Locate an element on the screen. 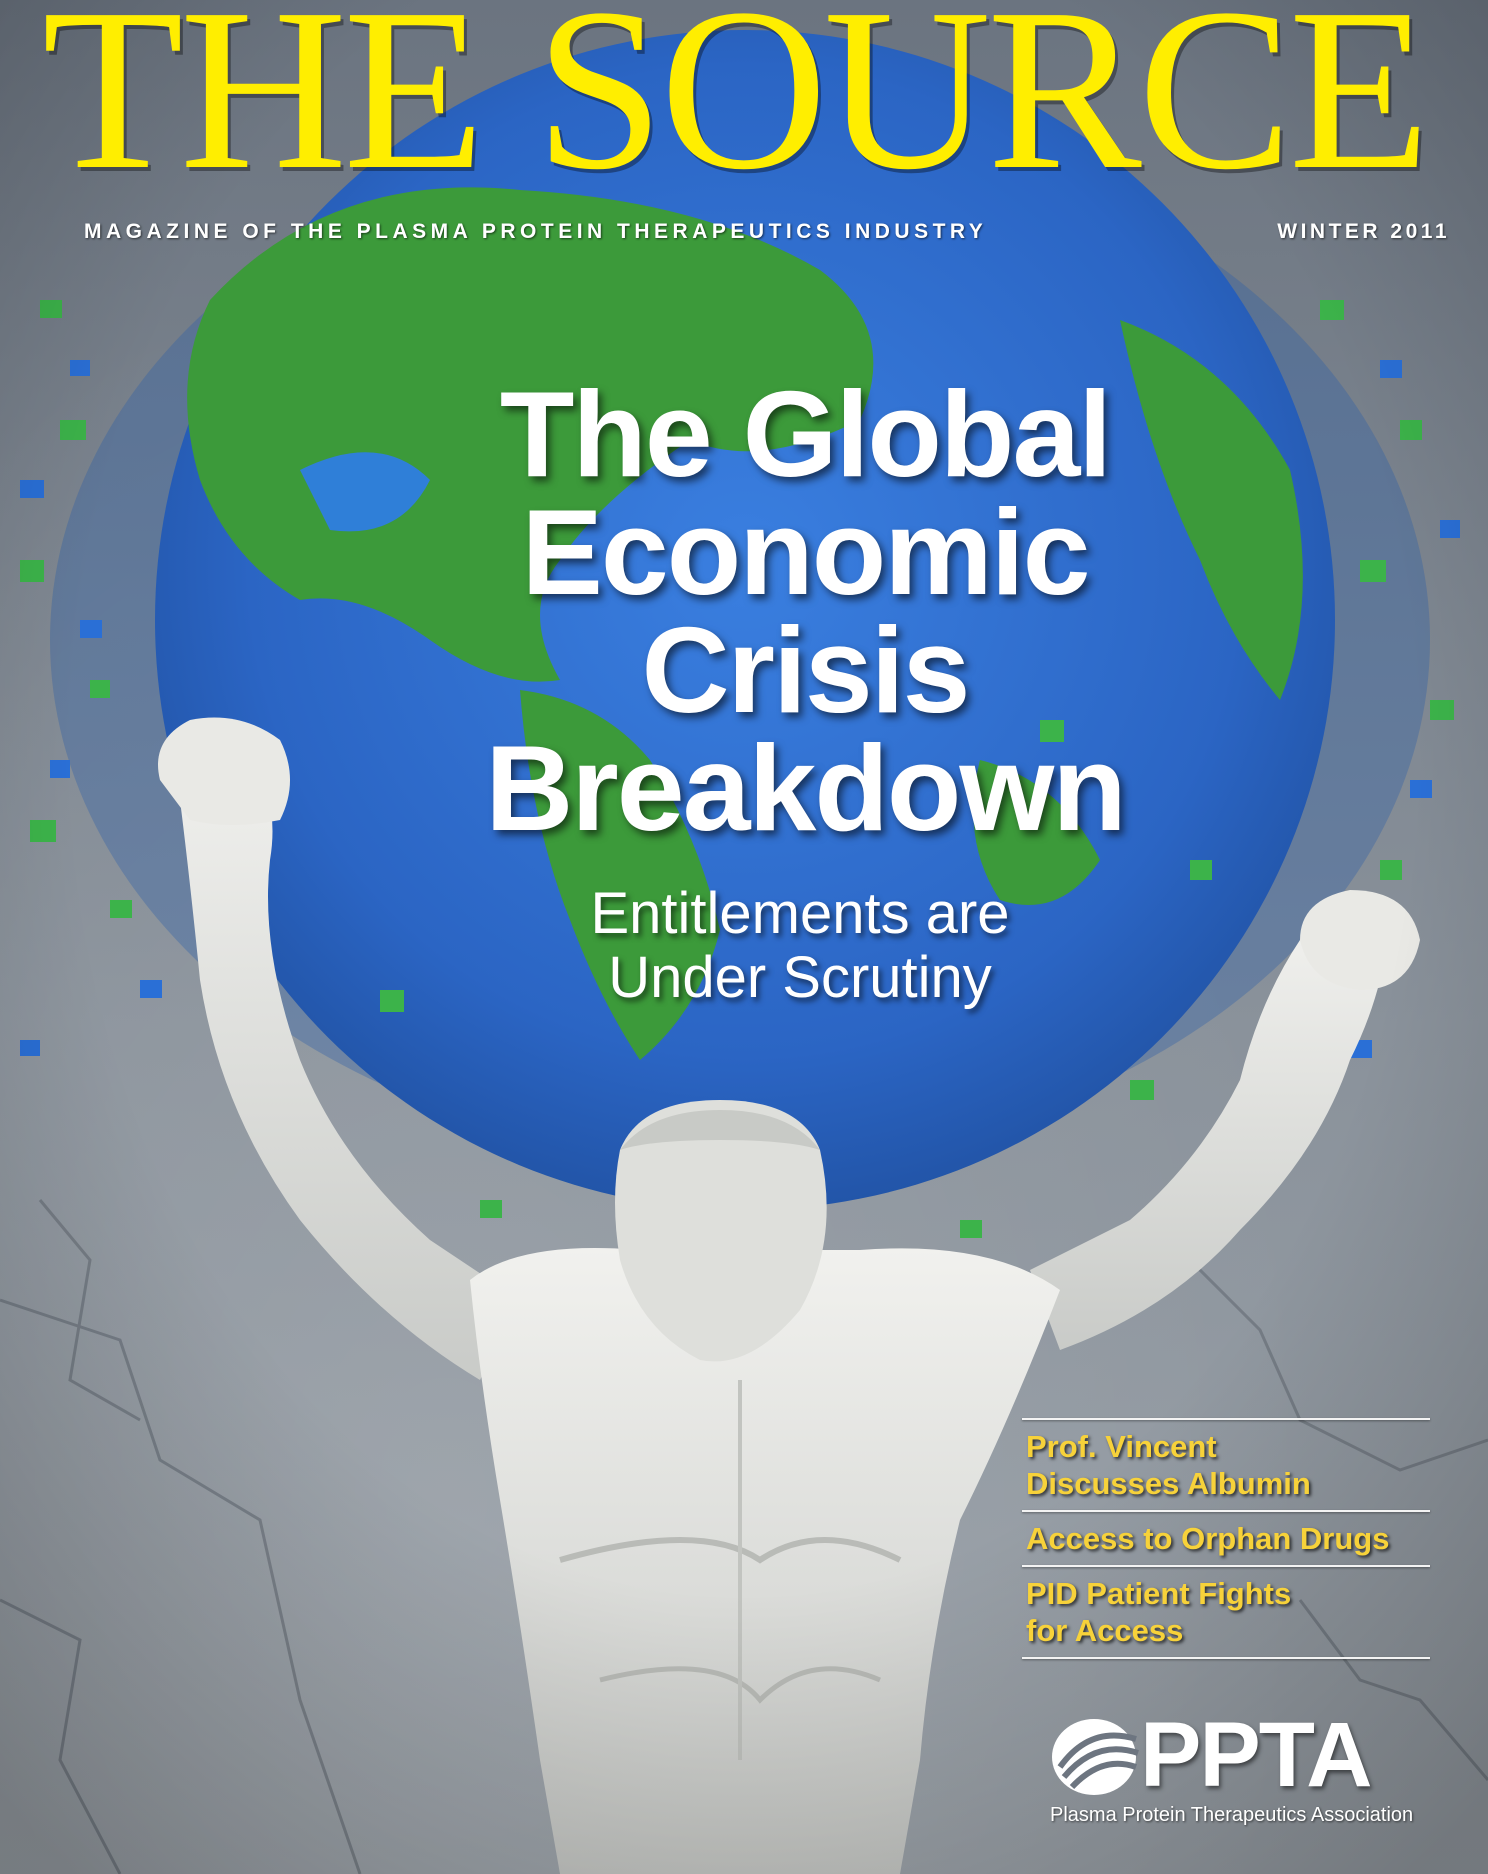  teaser-line: PID Patient Fights is located at coordinates (1159, 1593).